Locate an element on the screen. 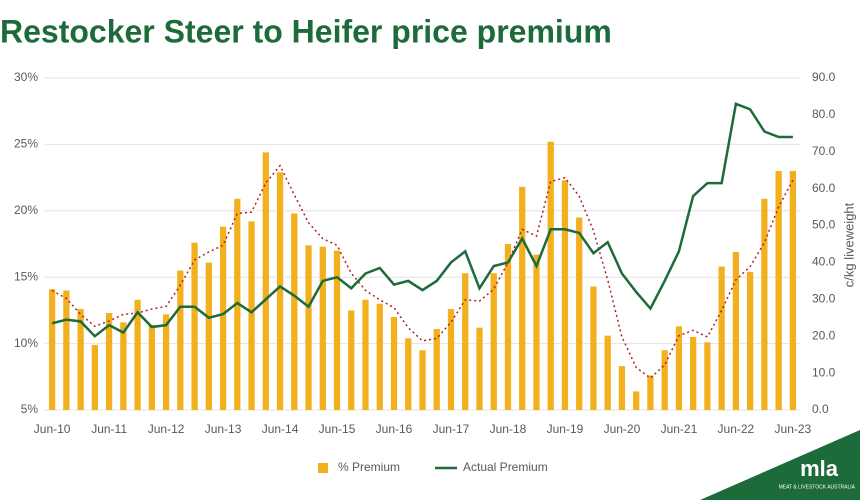  y2-tick-label: 90.0 is located at coordinates (824, 77).